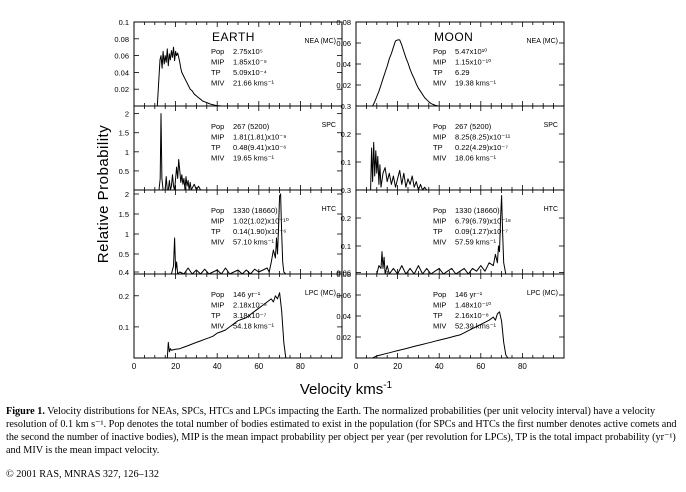 The height and width of the screenshot is (492, 686). I want to click on stat-value-earth-2: 57.10 kms⁻¹, so click(254, 242).